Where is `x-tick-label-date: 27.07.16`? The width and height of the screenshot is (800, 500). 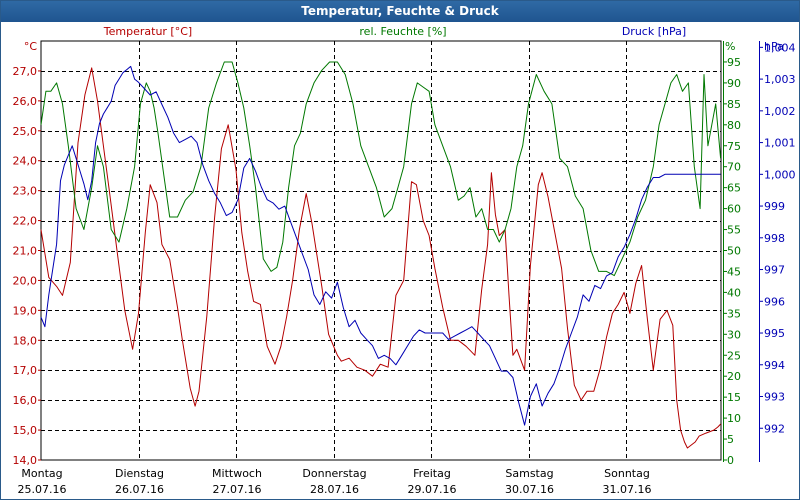
x-tick-label-date: 27.07.16 is located at coordinates (237, 489).